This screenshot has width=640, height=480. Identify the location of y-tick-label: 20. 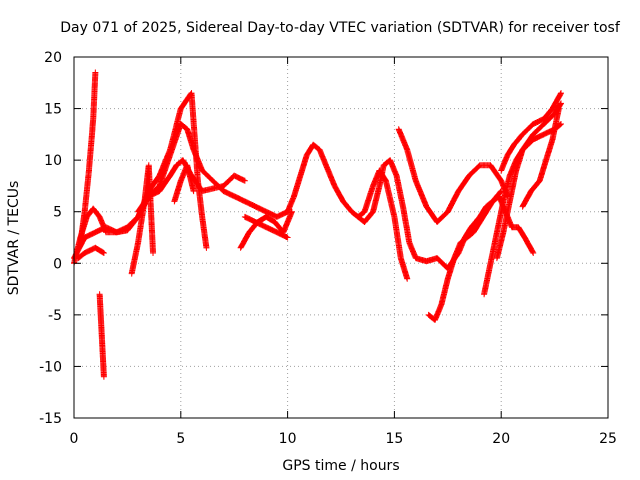
(53, 58).